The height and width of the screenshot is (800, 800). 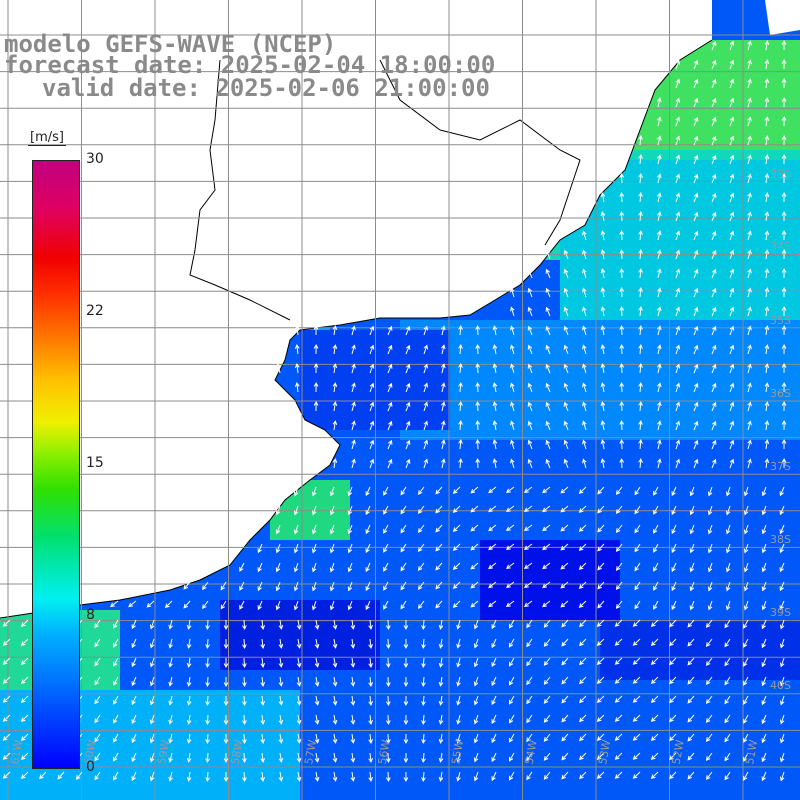 I want to click on lon-label: 55W, so click(x=457, y=752).